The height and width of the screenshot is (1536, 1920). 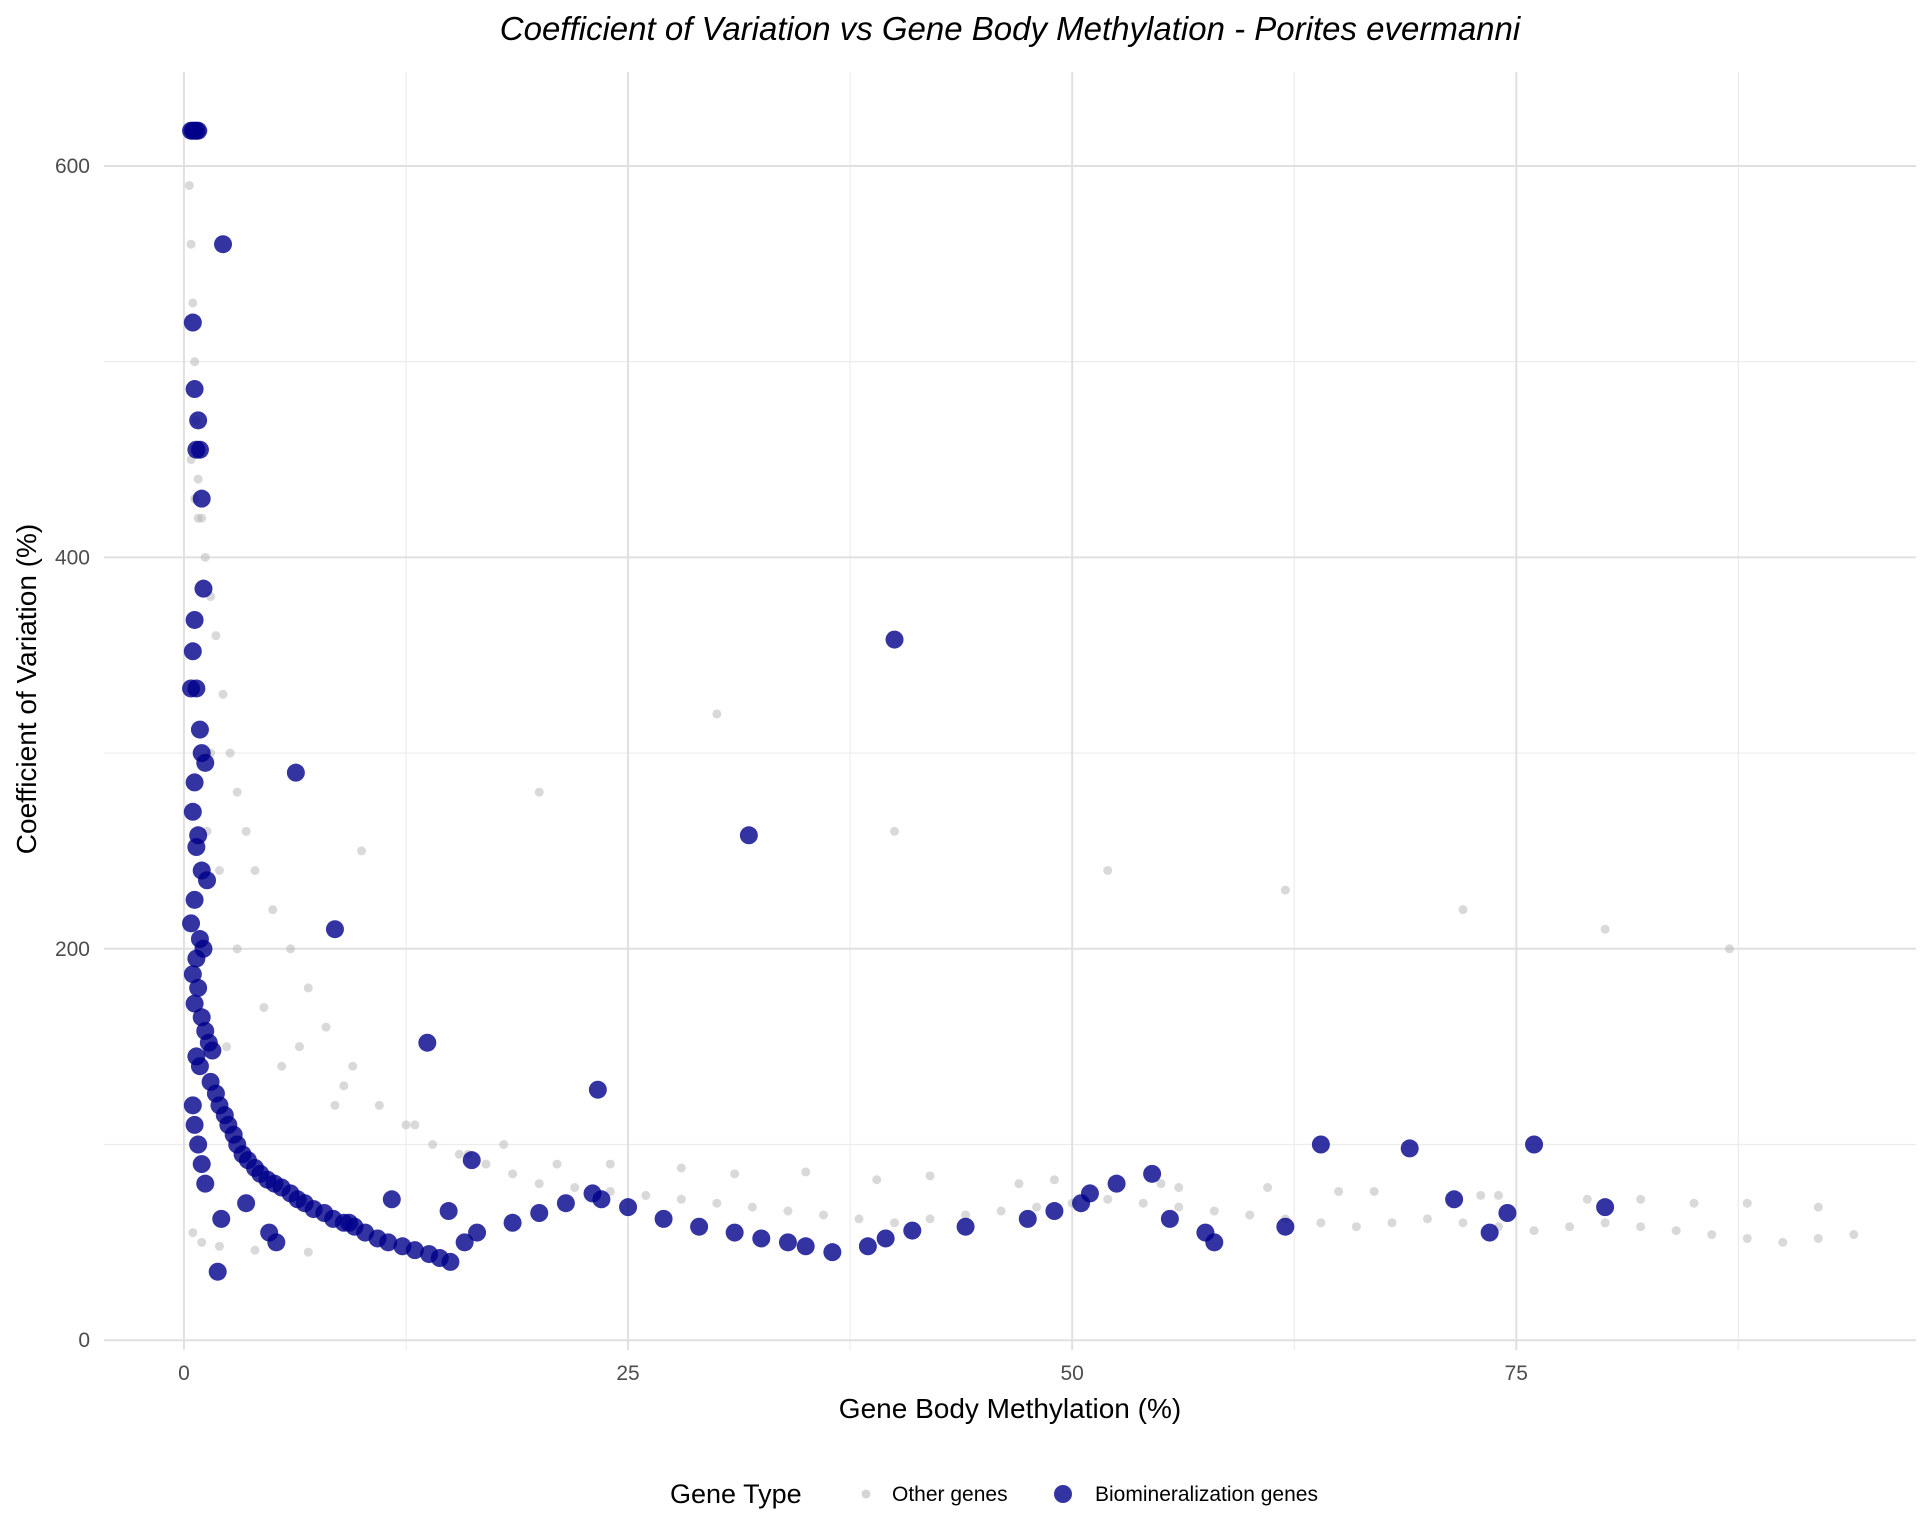 I want to click on legend-label-biomineralization-genes: Biomineralization genes, so click(x=1206, y=1494).